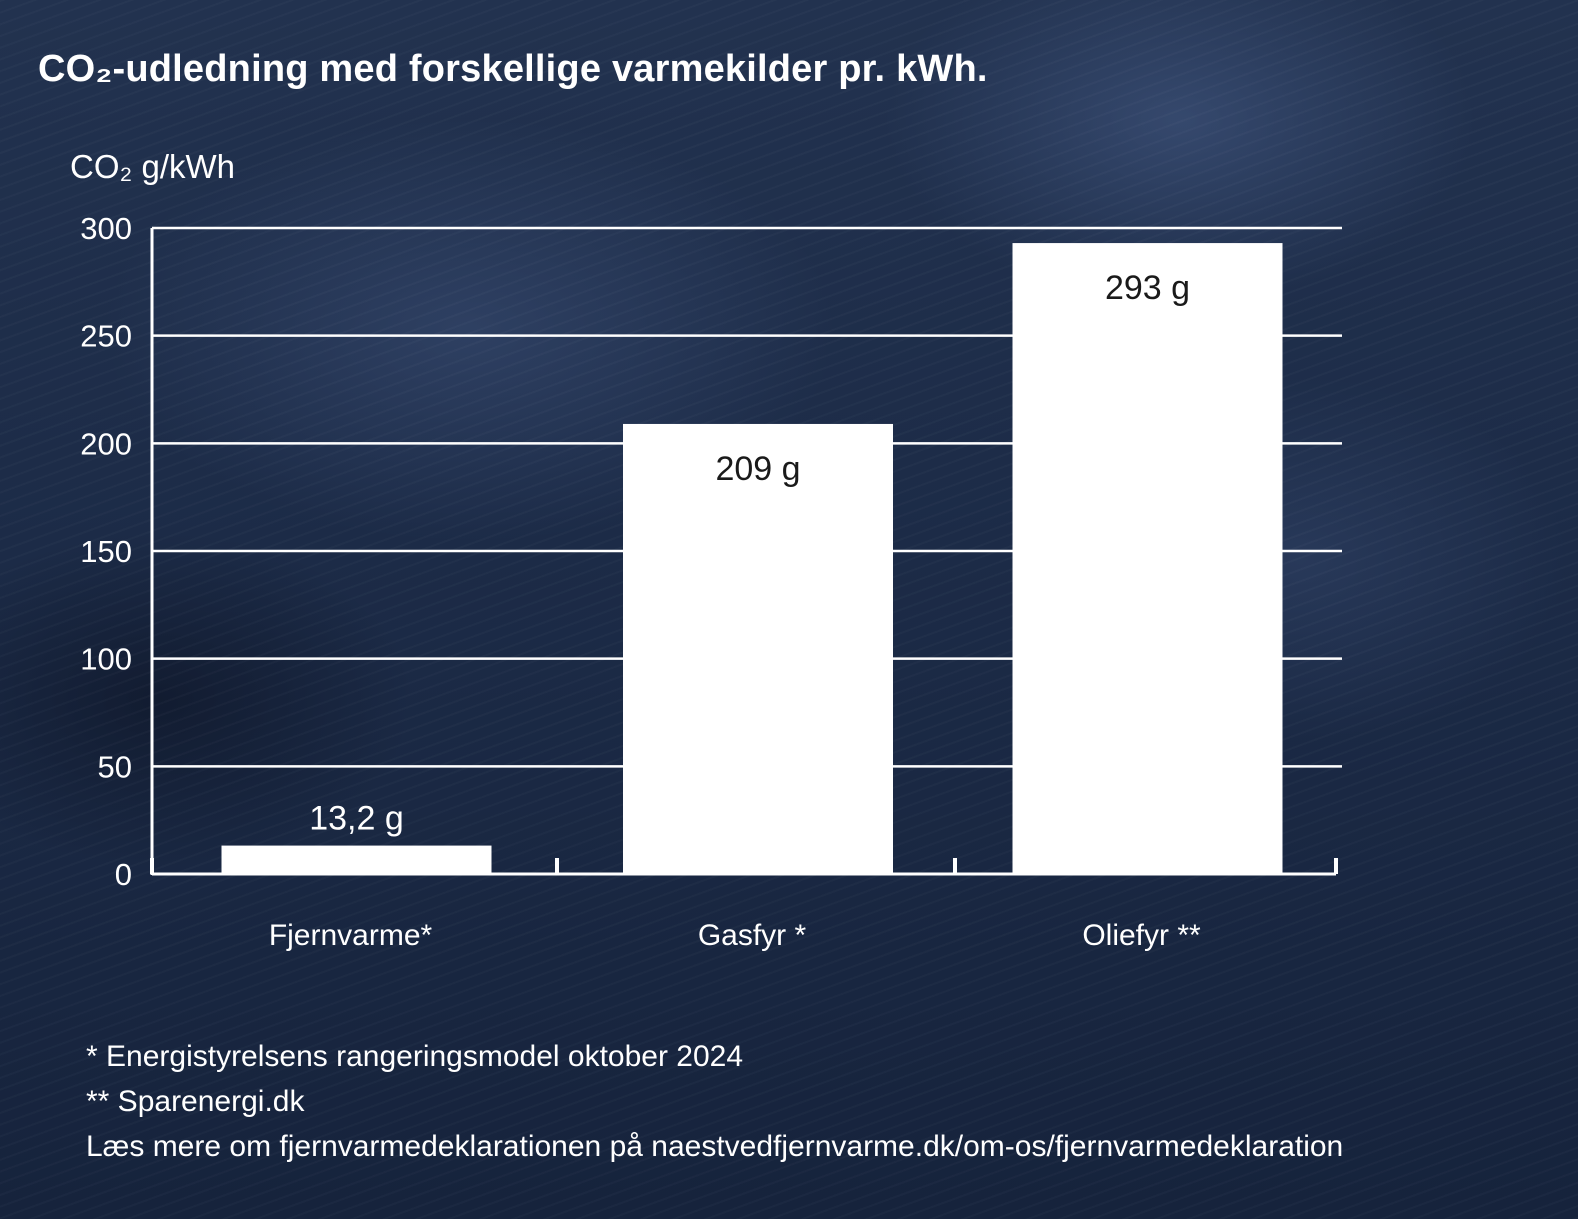 The image size is (1578, 1219). What do you see at coordinates (351, 935) in the screenshot?
I see `x-category-label-0: Fjernvarme*` at bounding box center [351, 935].